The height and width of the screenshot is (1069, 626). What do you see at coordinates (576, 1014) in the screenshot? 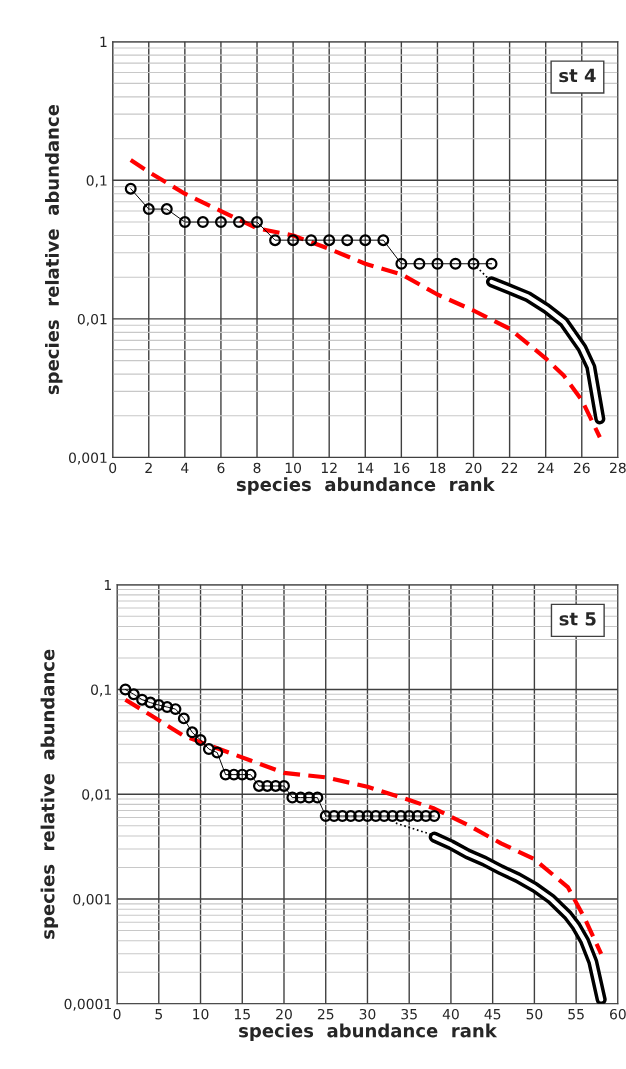
I see `x-tick-label: 55` at bounding box center [576, 1014].